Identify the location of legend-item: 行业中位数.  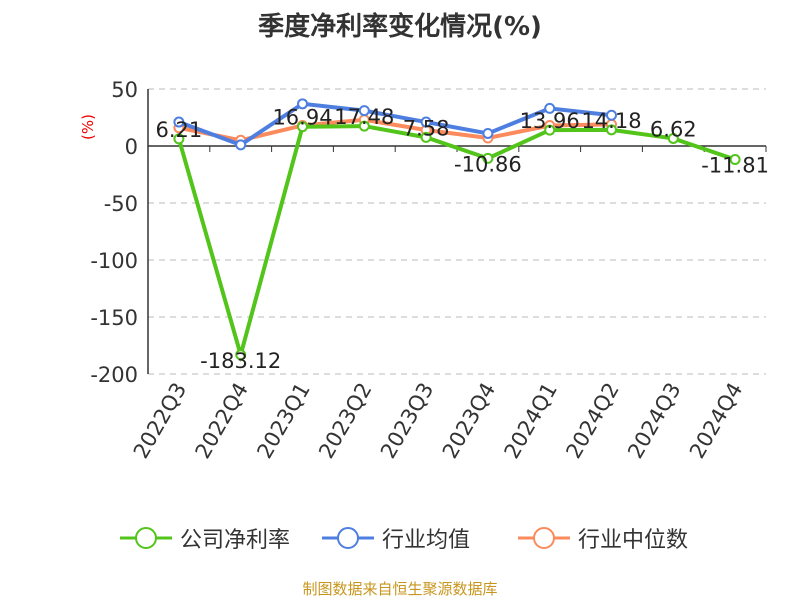
(603, 538).